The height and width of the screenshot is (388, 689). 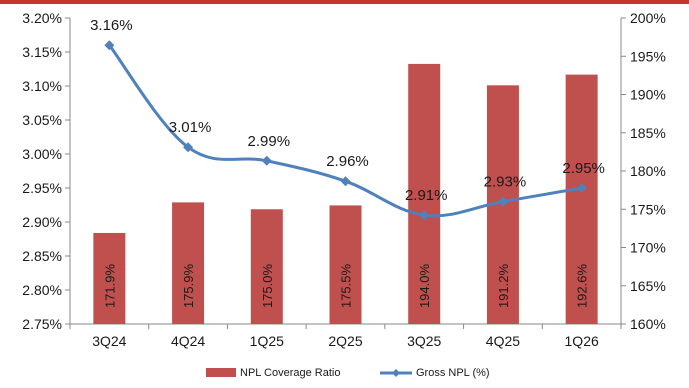 I want to click on line-data-label: 2.93%, so click(x=505, y=182).